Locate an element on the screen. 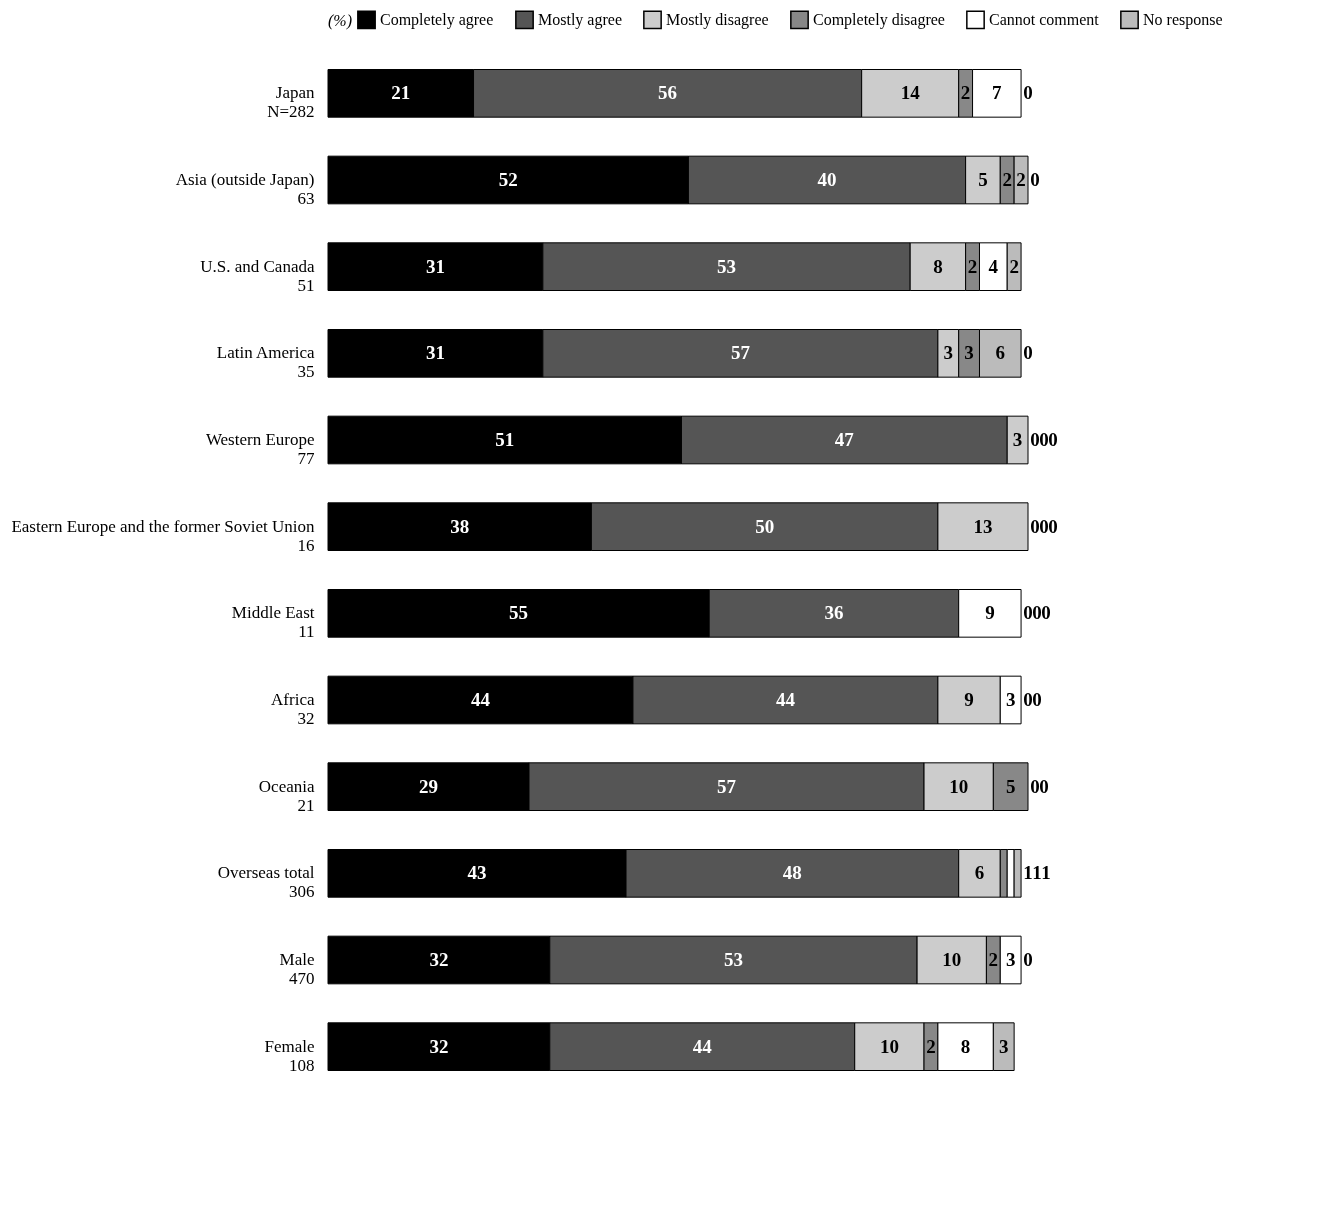 This screenshot has height=1230, width=1340. data-label: 40 is located at coordinates (827, 179).